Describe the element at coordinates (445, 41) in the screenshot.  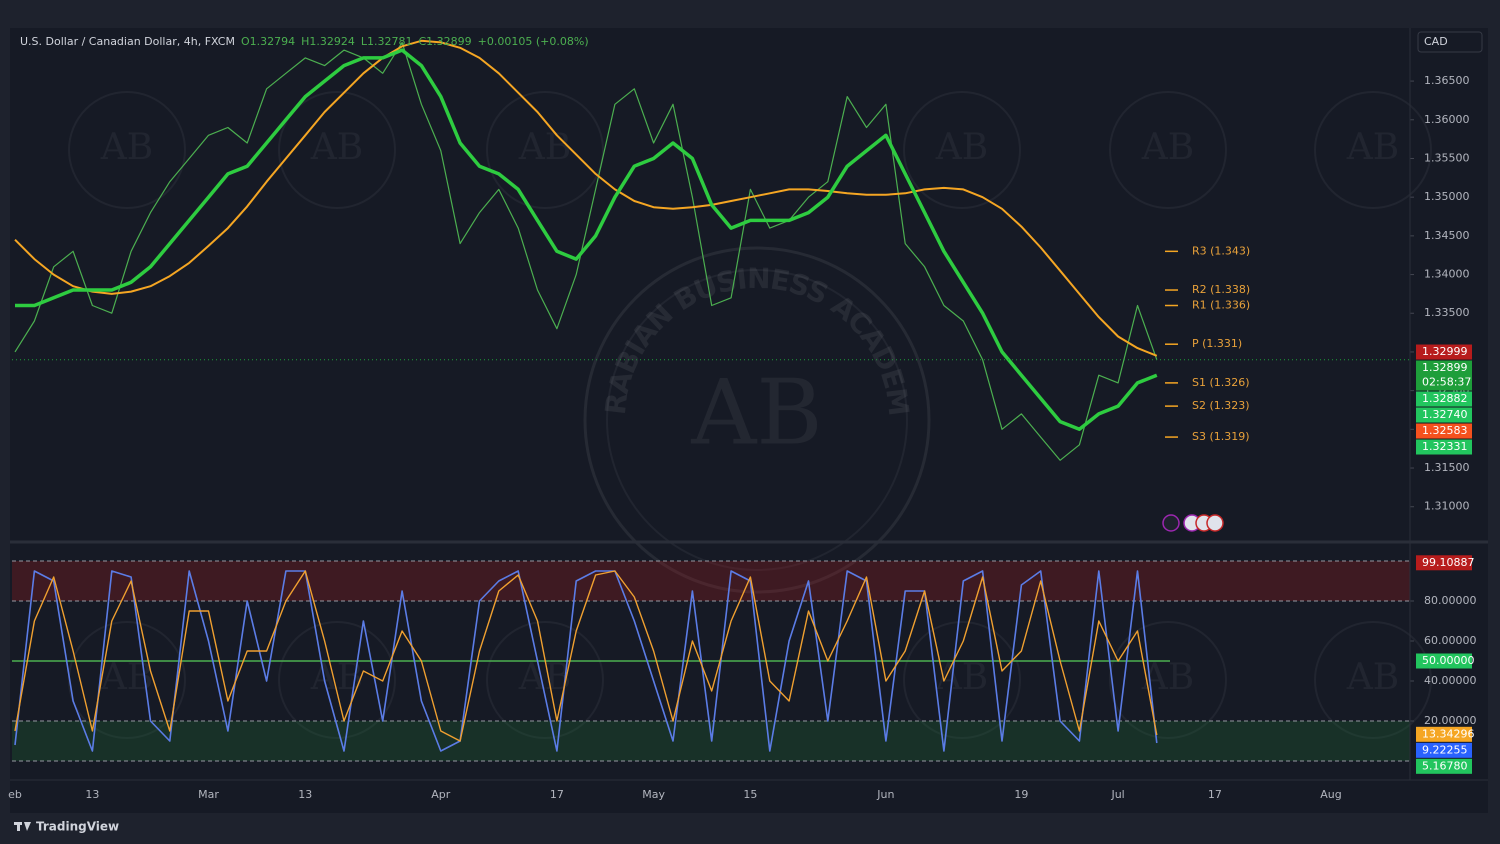
I see `ohlc-value: C1.32899` at that location.